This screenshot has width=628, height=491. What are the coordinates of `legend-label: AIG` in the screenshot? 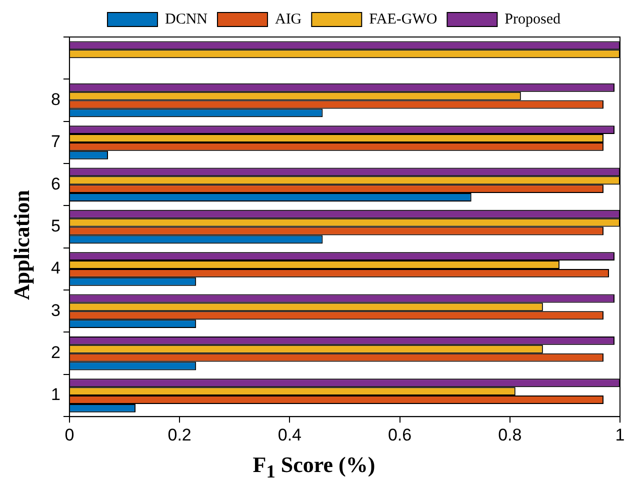 It's located at (288, 19).